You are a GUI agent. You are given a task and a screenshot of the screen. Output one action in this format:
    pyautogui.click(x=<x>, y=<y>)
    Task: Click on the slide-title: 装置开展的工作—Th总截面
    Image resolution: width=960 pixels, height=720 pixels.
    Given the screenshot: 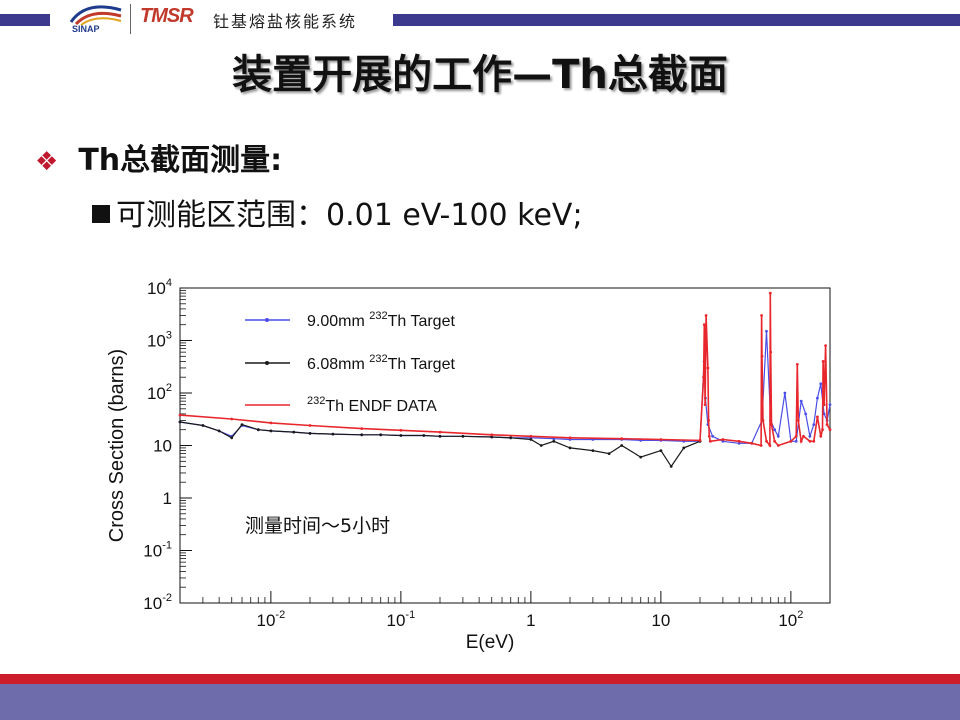 What is the action you would take?
    pyautogui.click(x=480, y=75)
    